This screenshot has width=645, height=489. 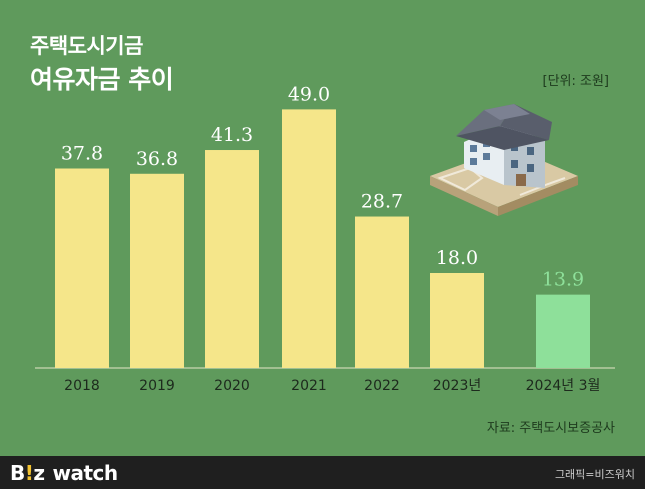 What do you see at coordinates (86, 46) in the screenshot?
I see `chart-title-line1: 주택도시기금` at bounding box center [86, 46].